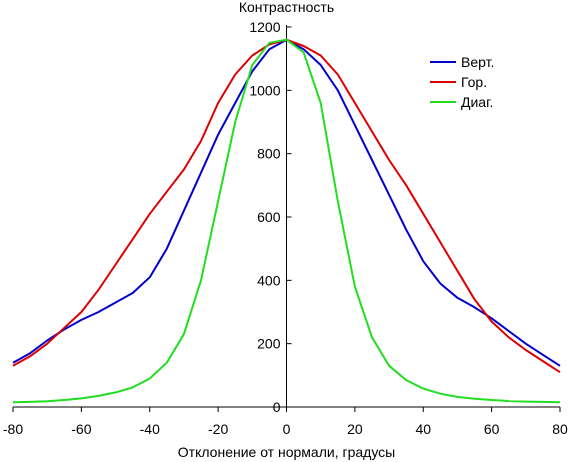 The image size is (568, 462). What do you see at coordinates (355, 429) in the screenshot?
I see `x-tick-label: 20` at bounding box center [355, 429].